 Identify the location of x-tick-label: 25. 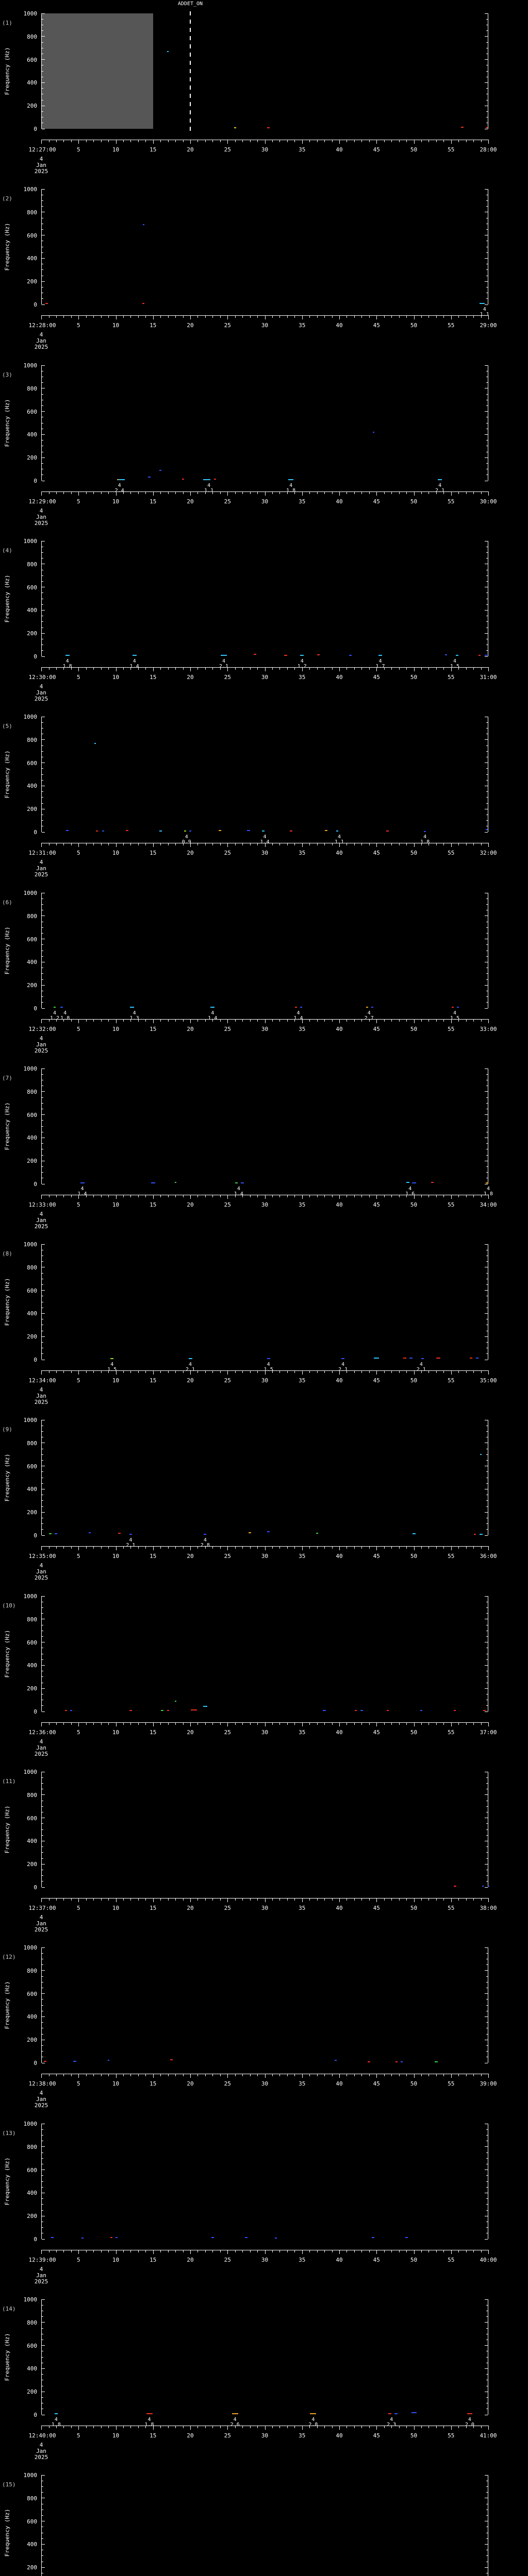
(228, 677).